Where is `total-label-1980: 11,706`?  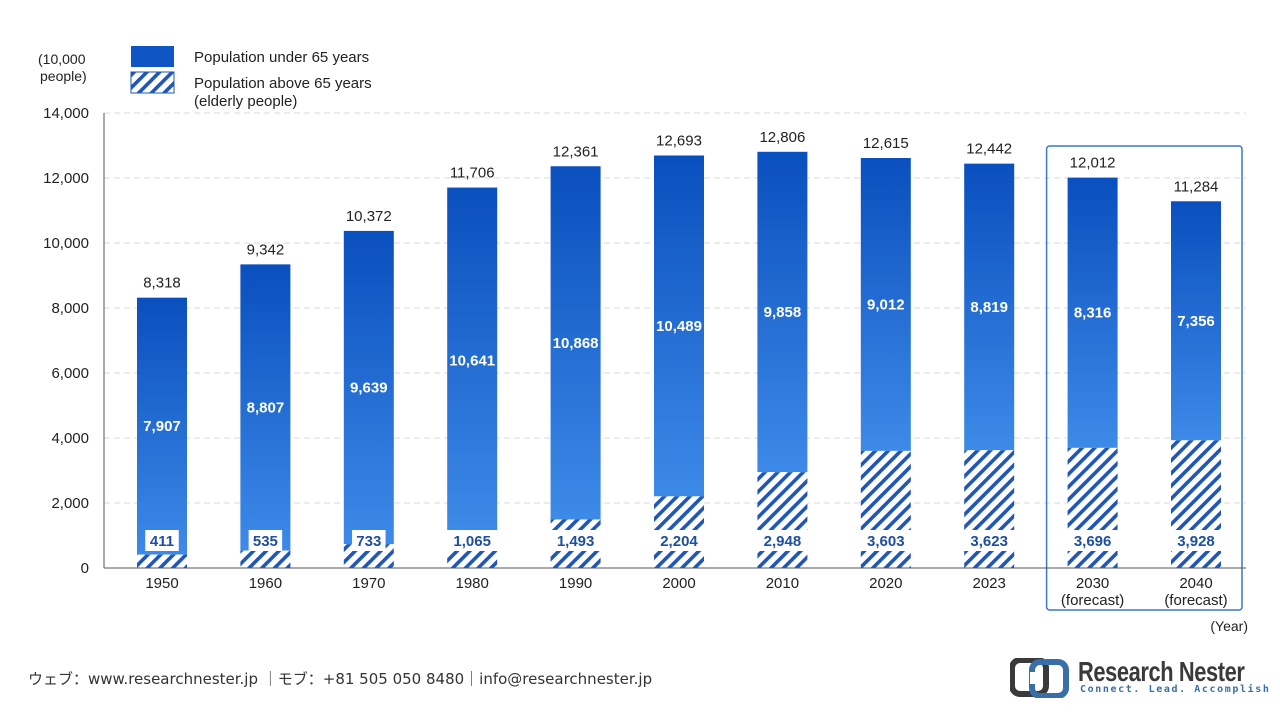
total-label-1980: 11,706 is located at coordinates (472, 173).